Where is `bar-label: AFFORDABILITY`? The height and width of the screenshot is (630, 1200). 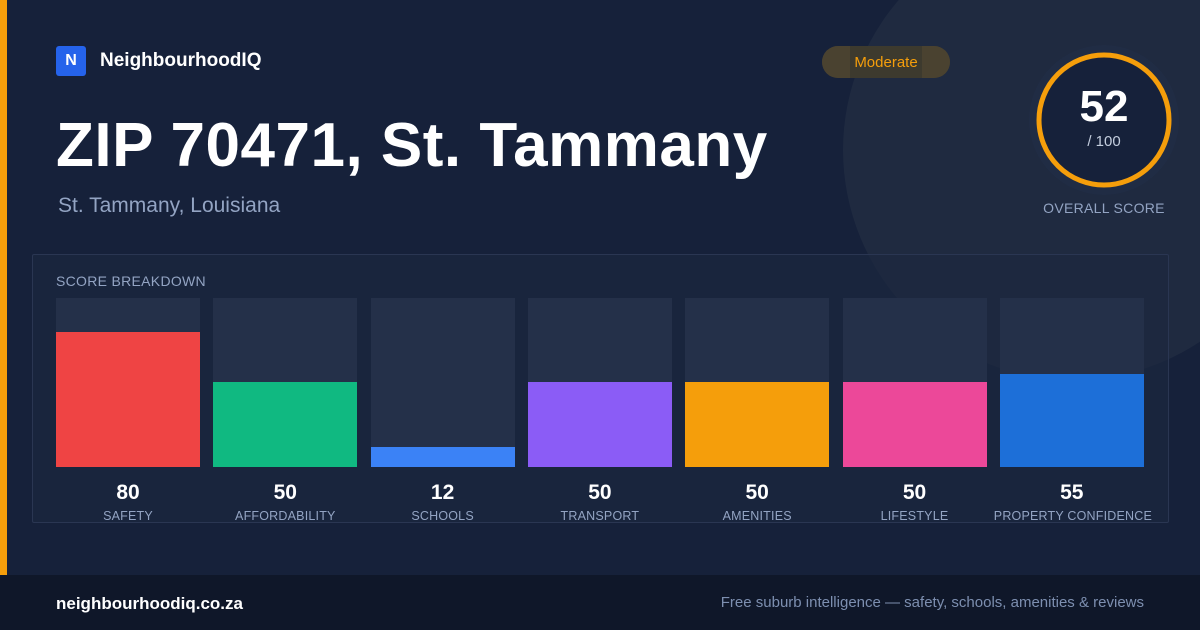 bar-label: AFFORDABILITY is located at coordinates (285, 516).